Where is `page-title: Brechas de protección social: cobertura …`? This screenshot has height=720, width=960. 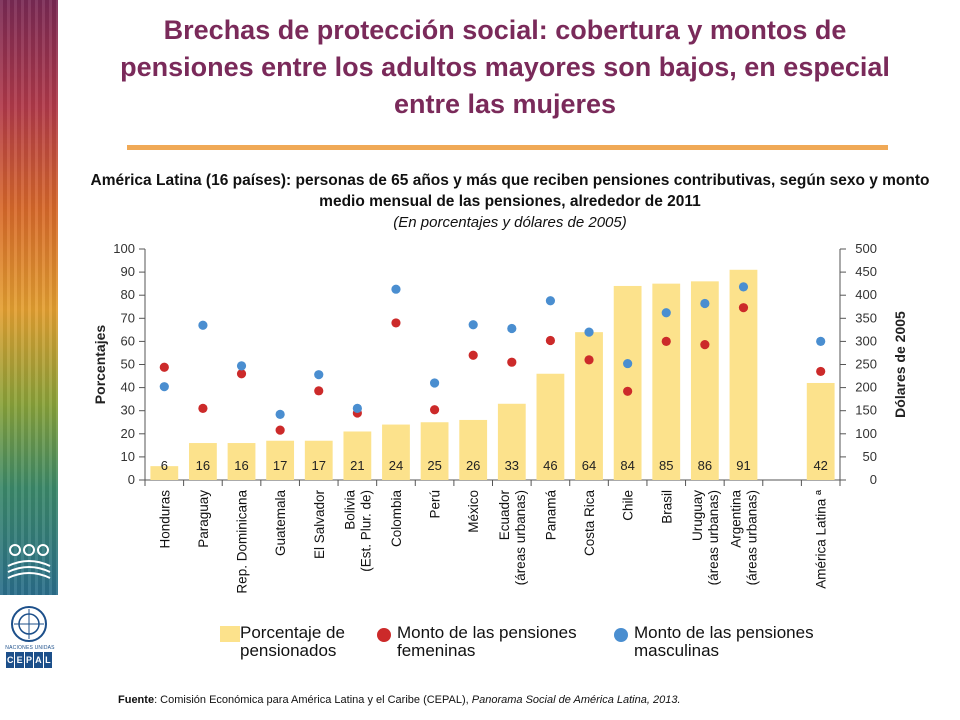
page-title: Brechas de protección social: cobertura … is located at coordinates (505, 67).